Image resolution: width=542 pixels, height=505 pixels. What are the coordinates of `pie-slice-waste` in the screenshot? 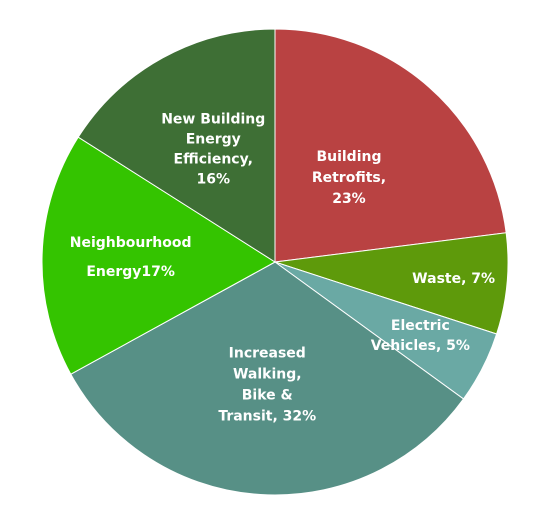 It's located at (391, 283).